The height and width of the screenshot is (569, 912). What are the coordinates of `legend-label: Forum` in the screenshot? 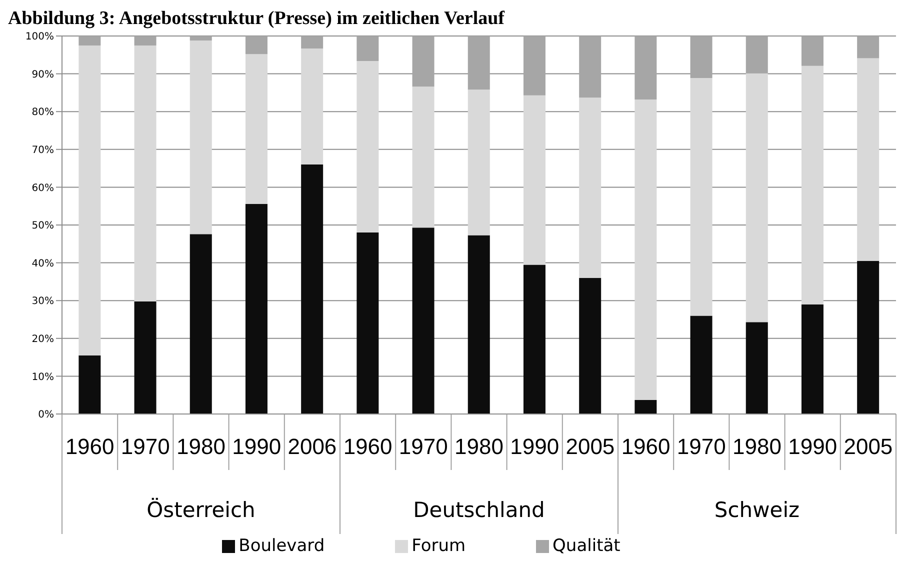 It's located at (439, 546).